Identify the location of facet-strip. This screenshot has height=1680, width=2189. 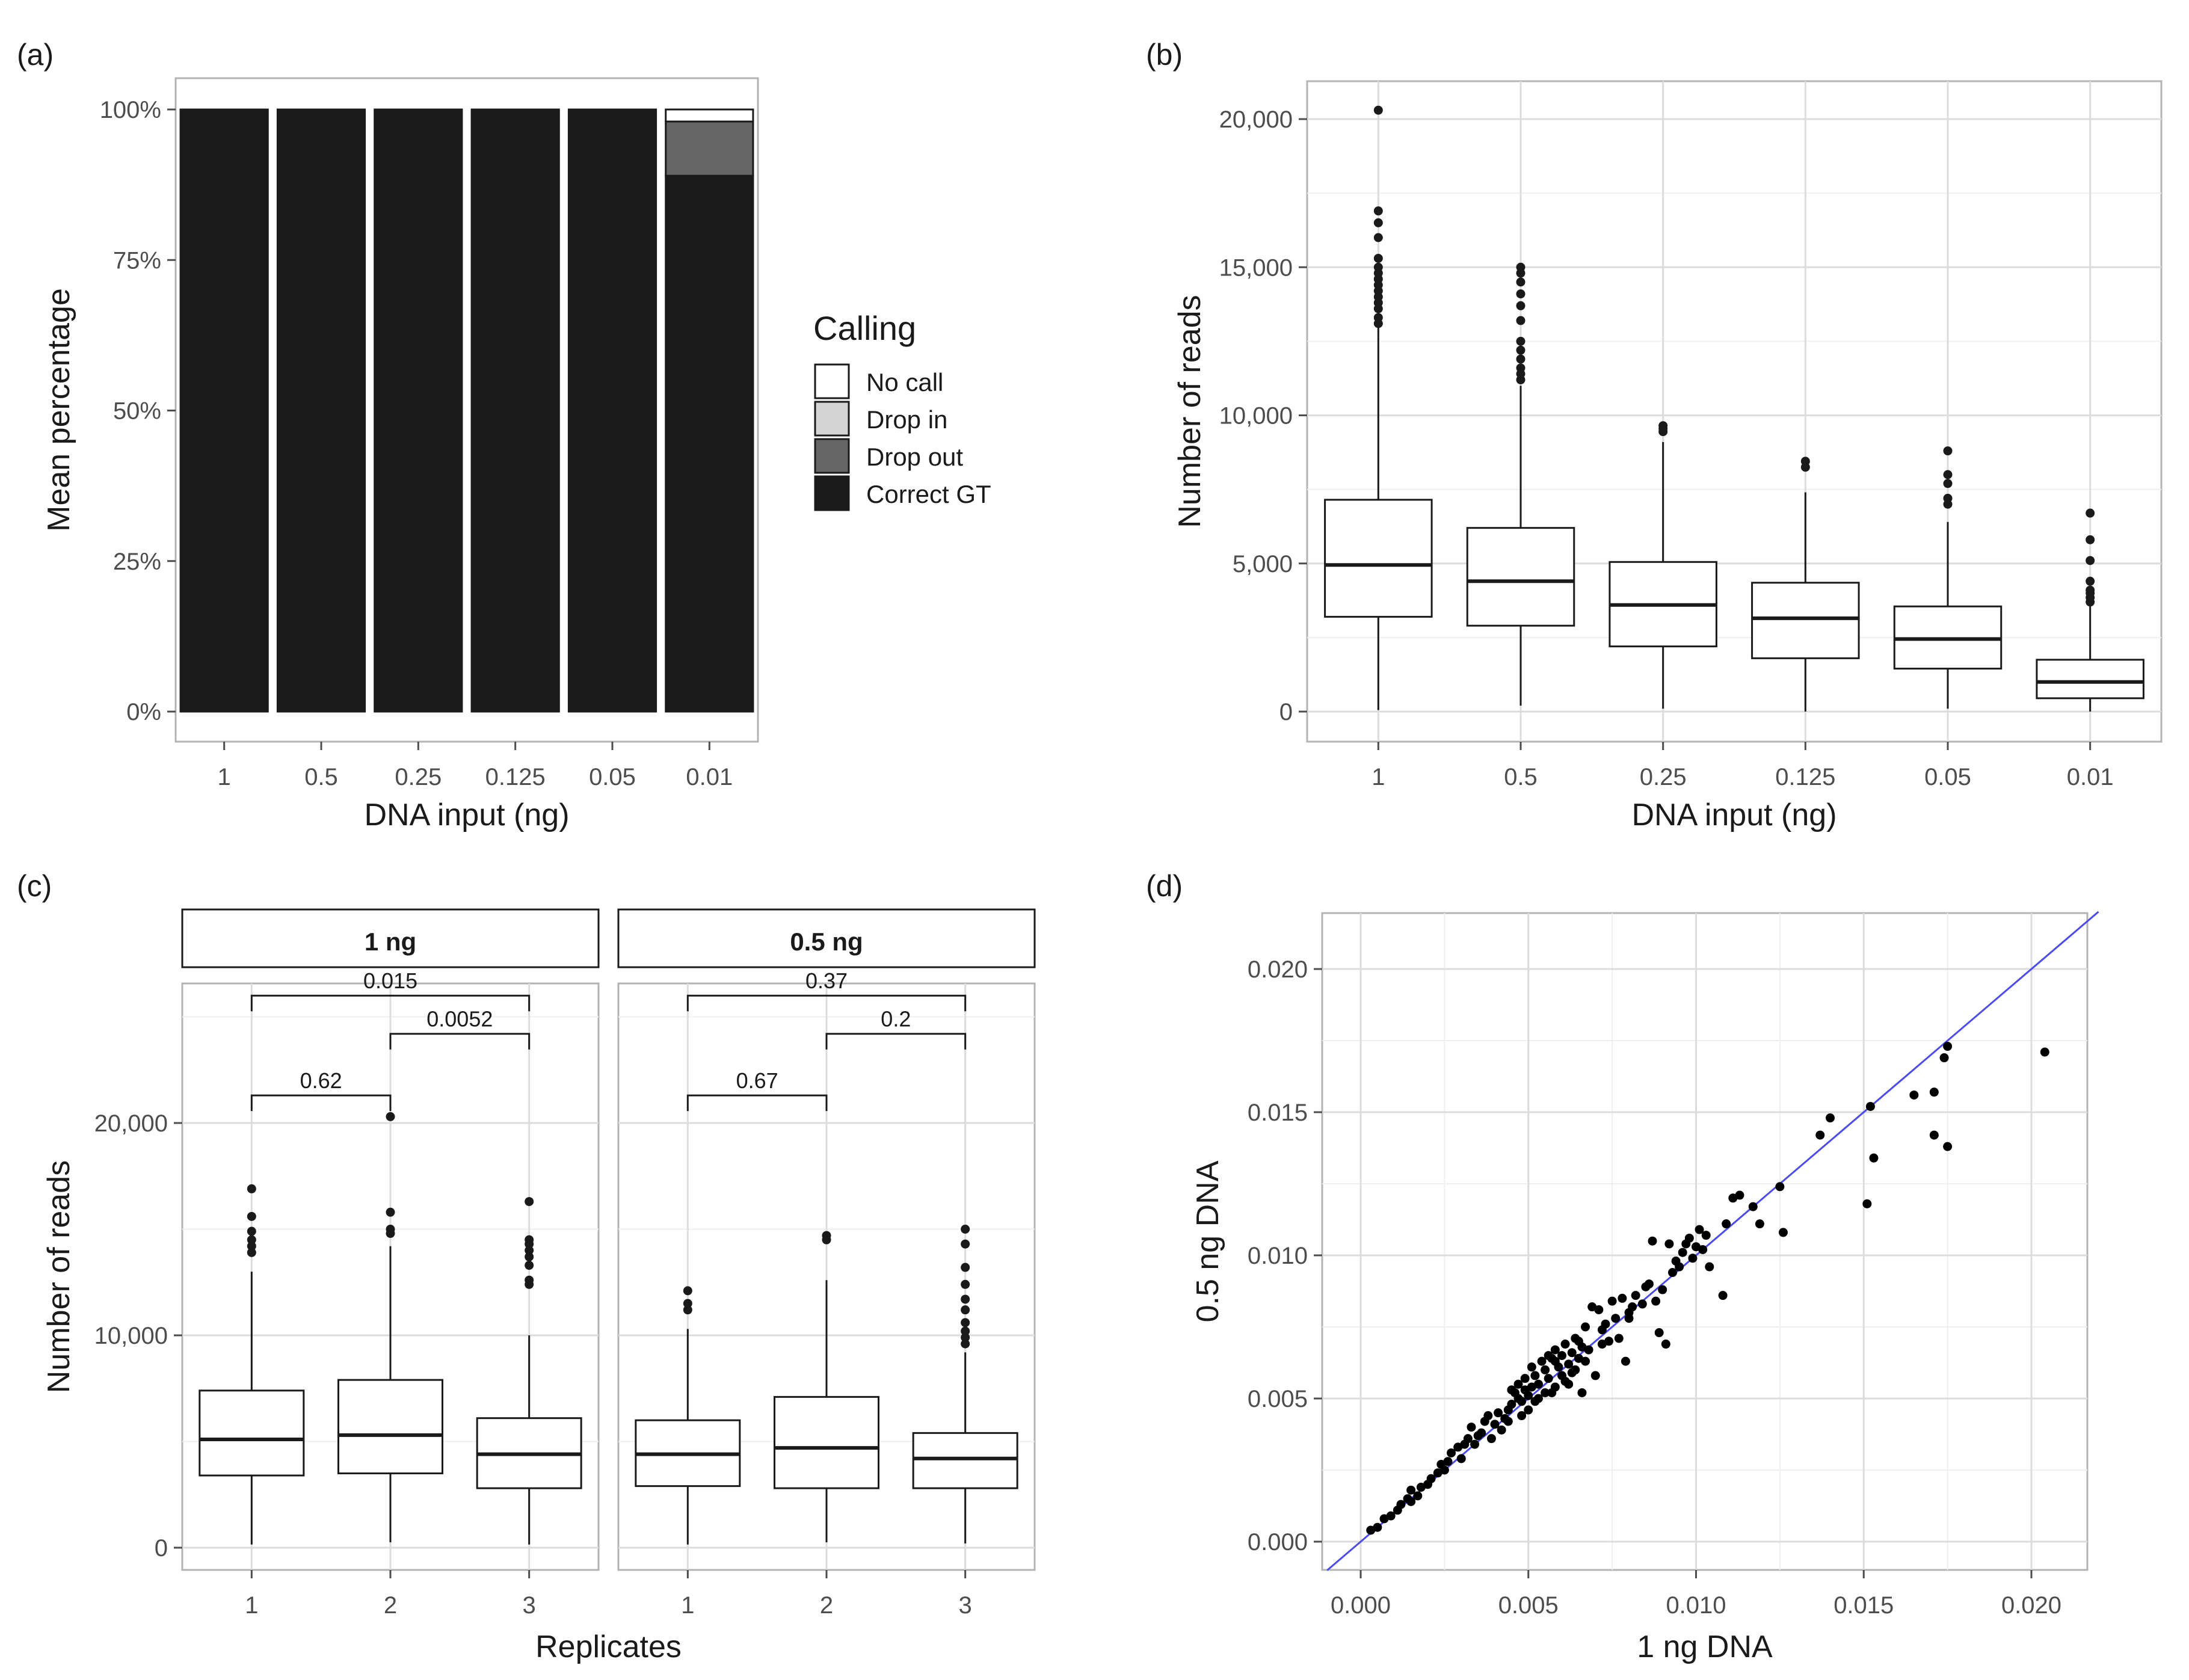
(826, 938).